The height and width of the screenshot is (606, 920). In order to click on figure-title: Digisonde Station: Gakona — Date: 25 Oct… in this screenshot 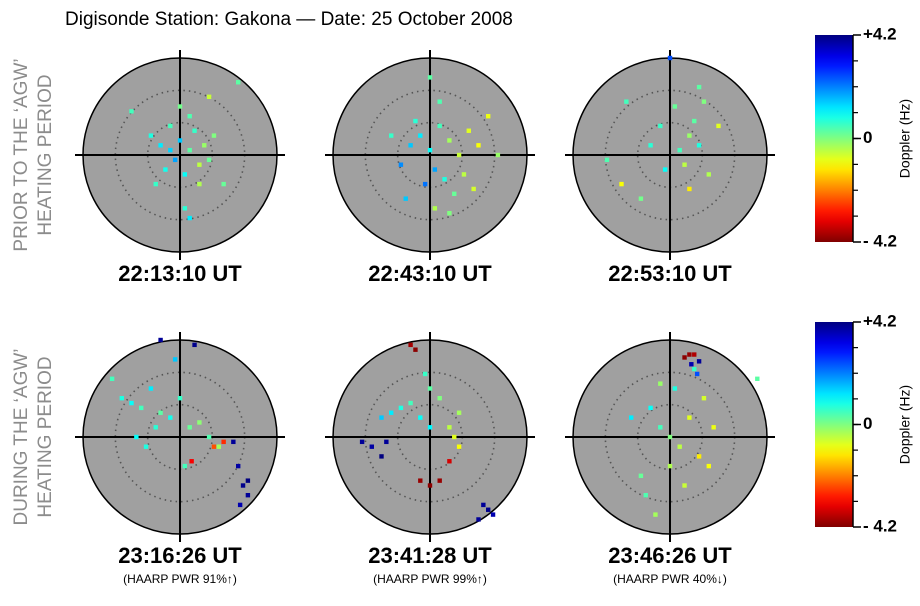, I will do `click(289, 19)`.